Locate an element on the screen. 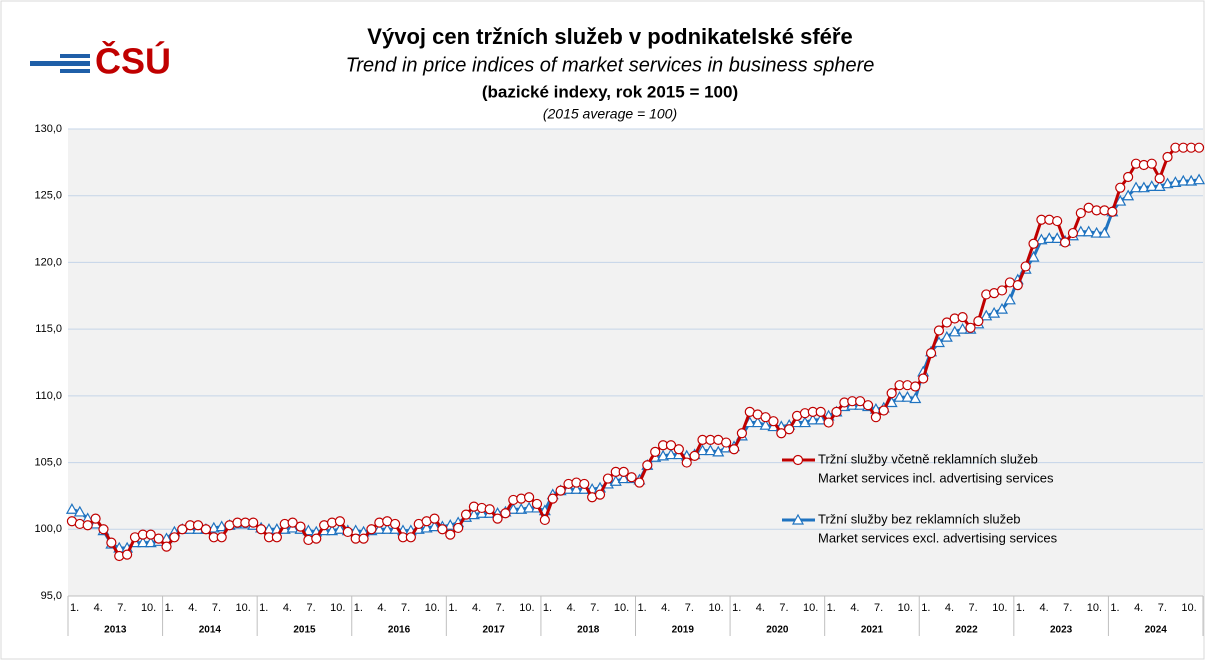 The height and width of the screenshot is (660, 1205). logo-stripes is located at coordinates (60, 63).